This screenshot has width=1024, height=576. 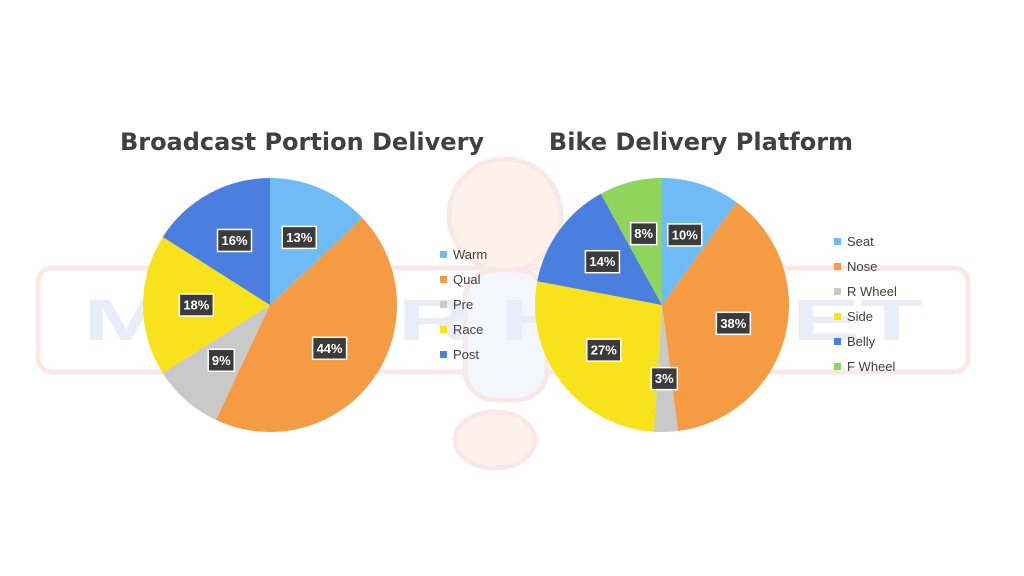 I want to click on pie-slice-qual, so click(x=306, y=325).